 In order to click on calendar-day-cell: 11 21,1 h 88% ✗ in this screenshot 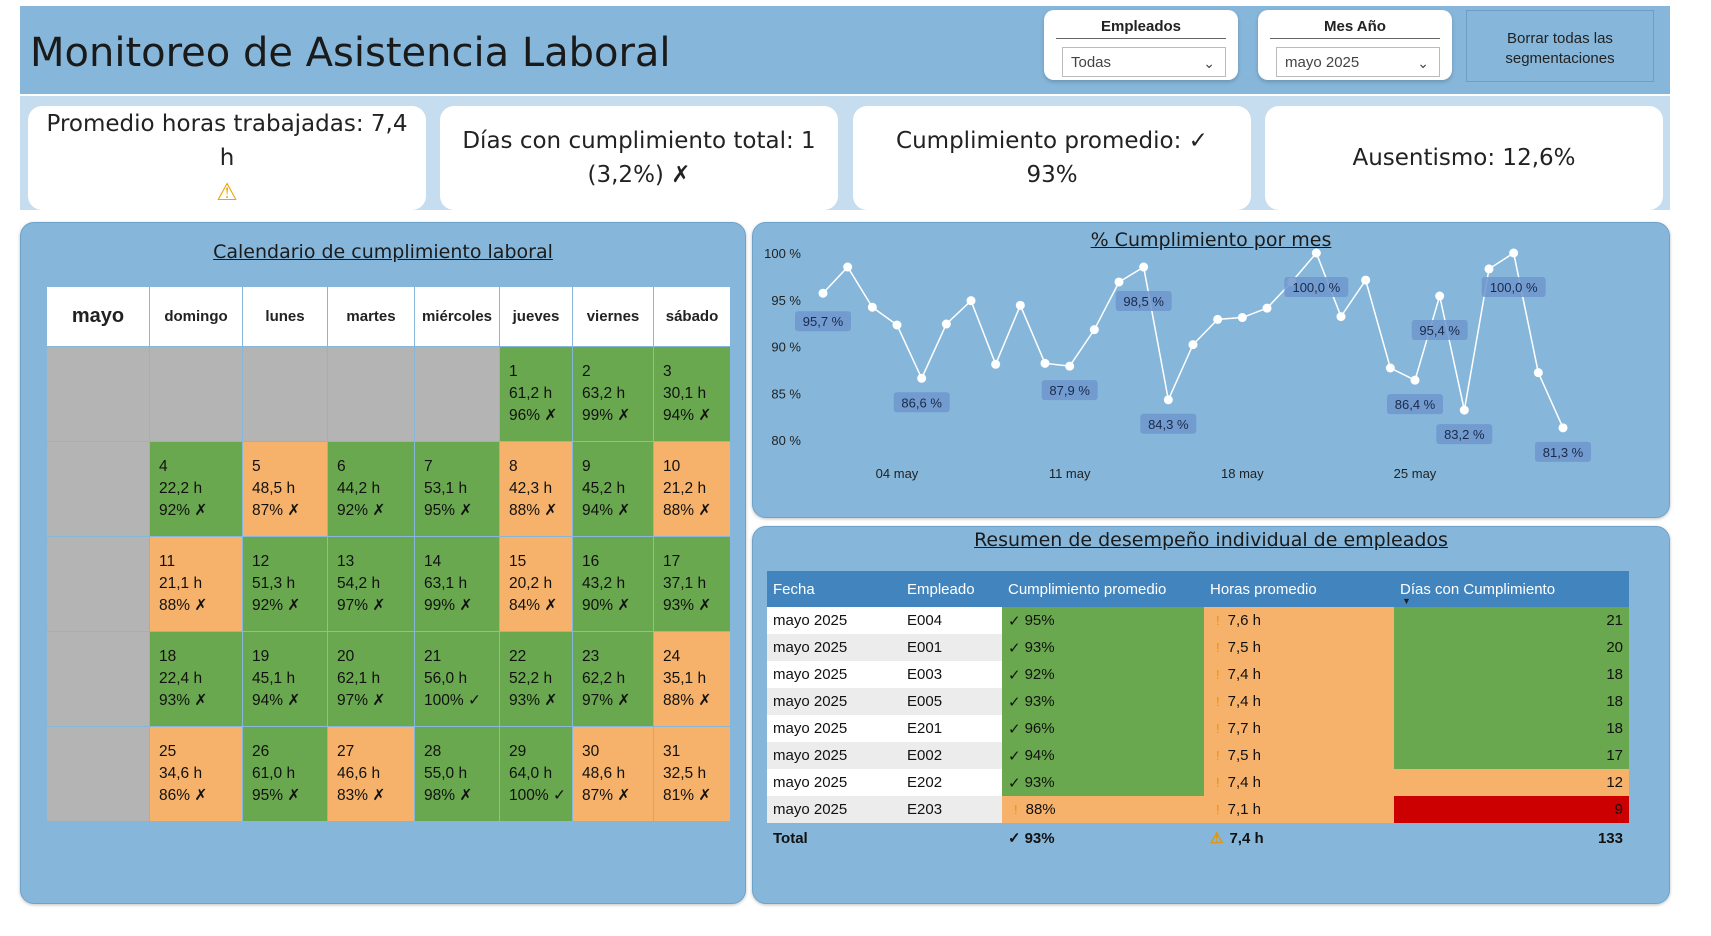, I will do `click(196, 584)`.